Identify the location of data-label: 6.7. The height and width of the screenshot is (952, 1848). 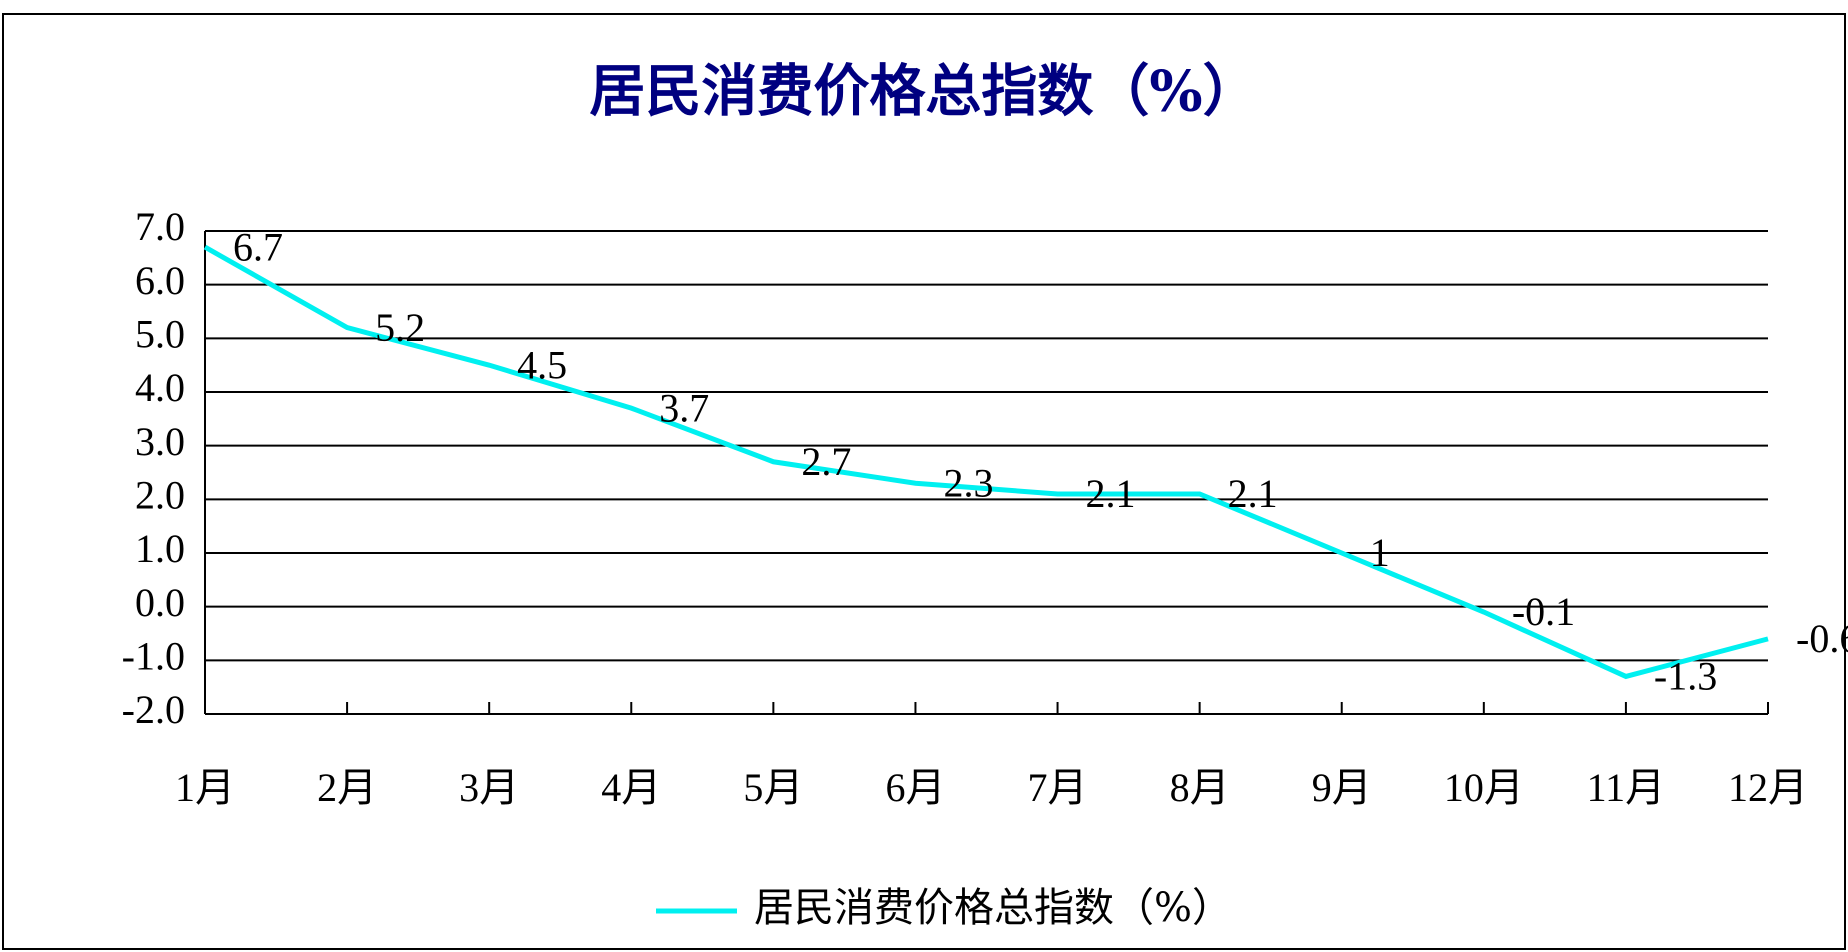
(258, 246).